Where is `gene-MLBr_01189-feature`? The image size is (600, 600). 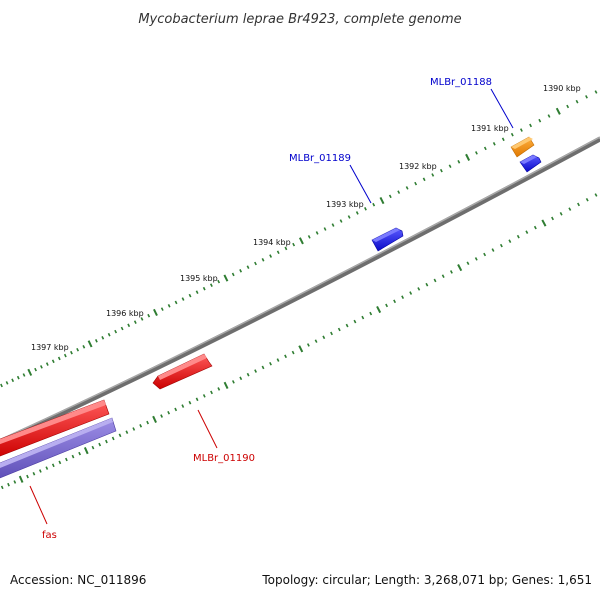 gene-MLBr_01189-feature is located at coordinates (387, 239).